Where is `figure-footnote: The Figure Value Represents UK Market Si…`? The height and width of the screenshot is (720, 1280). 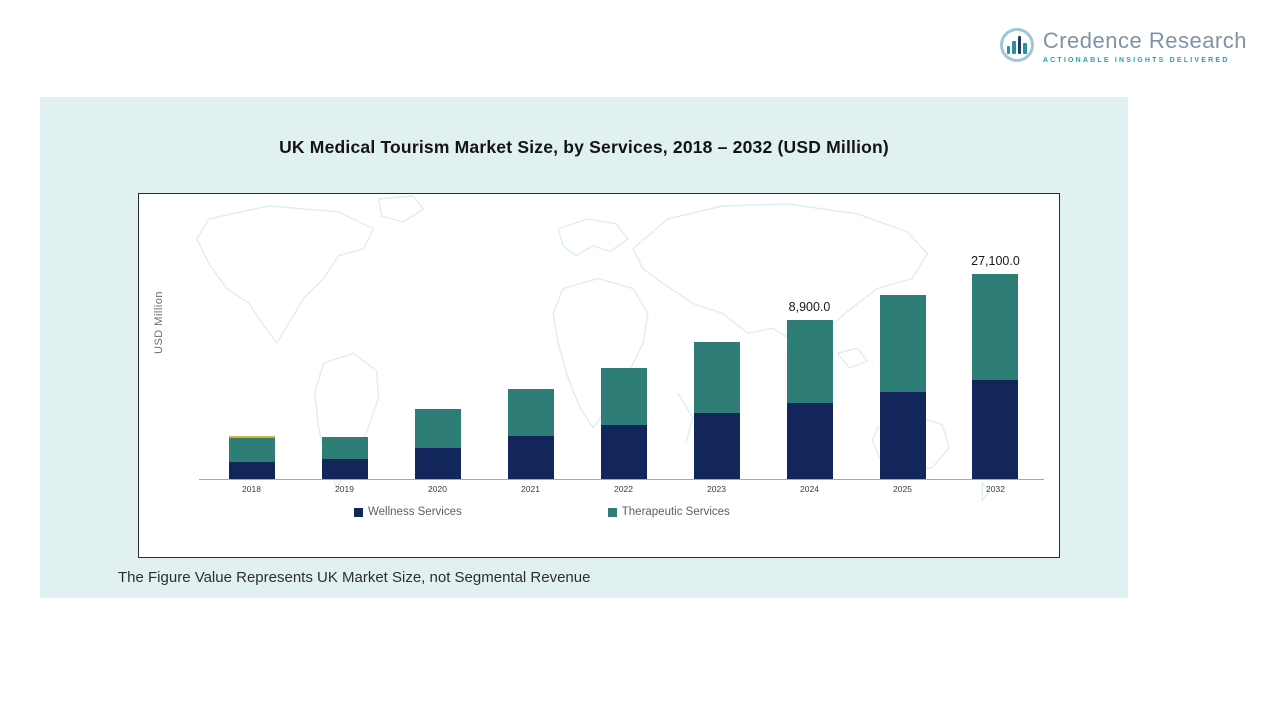 figure-footnote: The Figure Value Represents UK Market Si… is located at coordinates (354, 577).